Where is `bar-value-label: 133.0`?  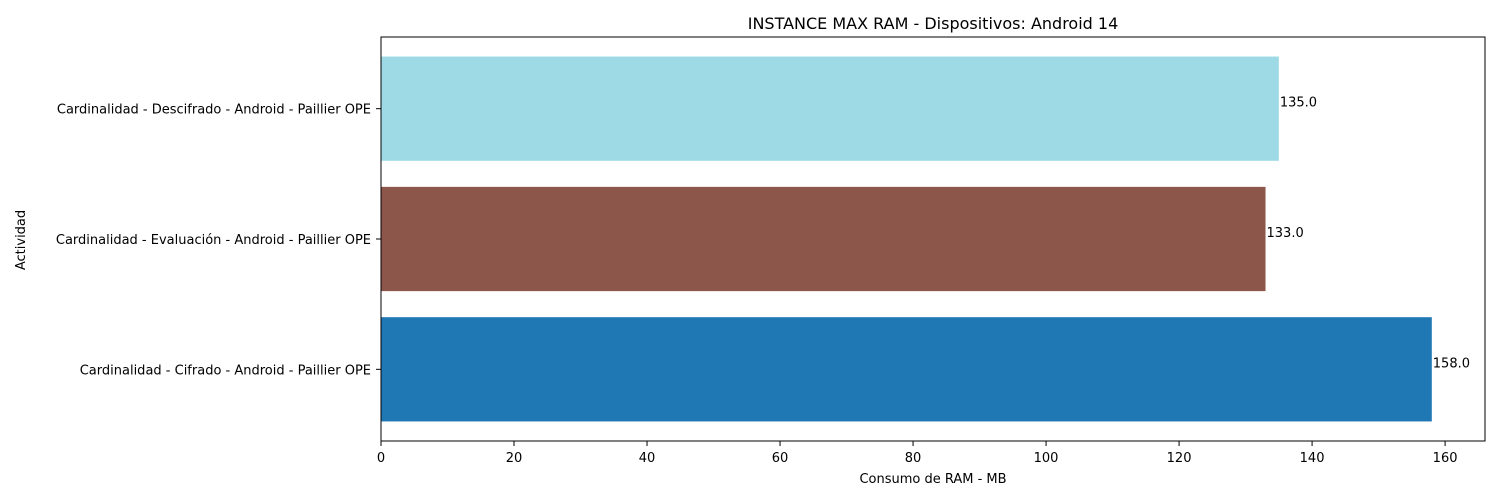 bar-value-label: 133.0 is located at coordinates (1285, 233).